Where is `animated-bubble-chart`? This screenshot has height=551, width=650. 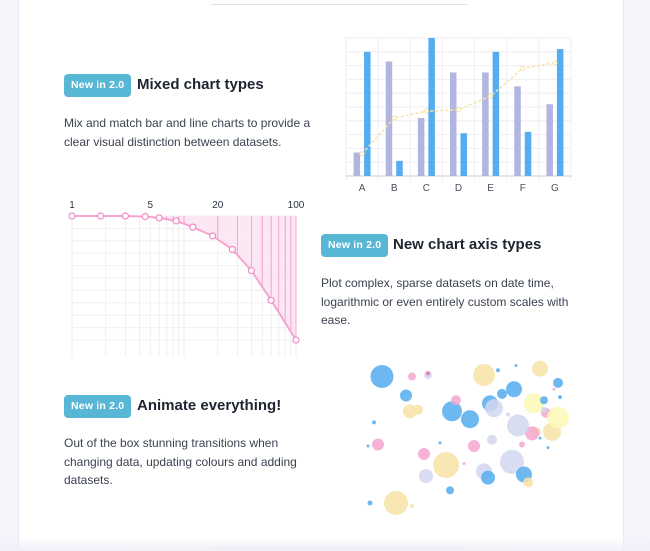 animated-bubble-chart is located at coordinates (467, 437).